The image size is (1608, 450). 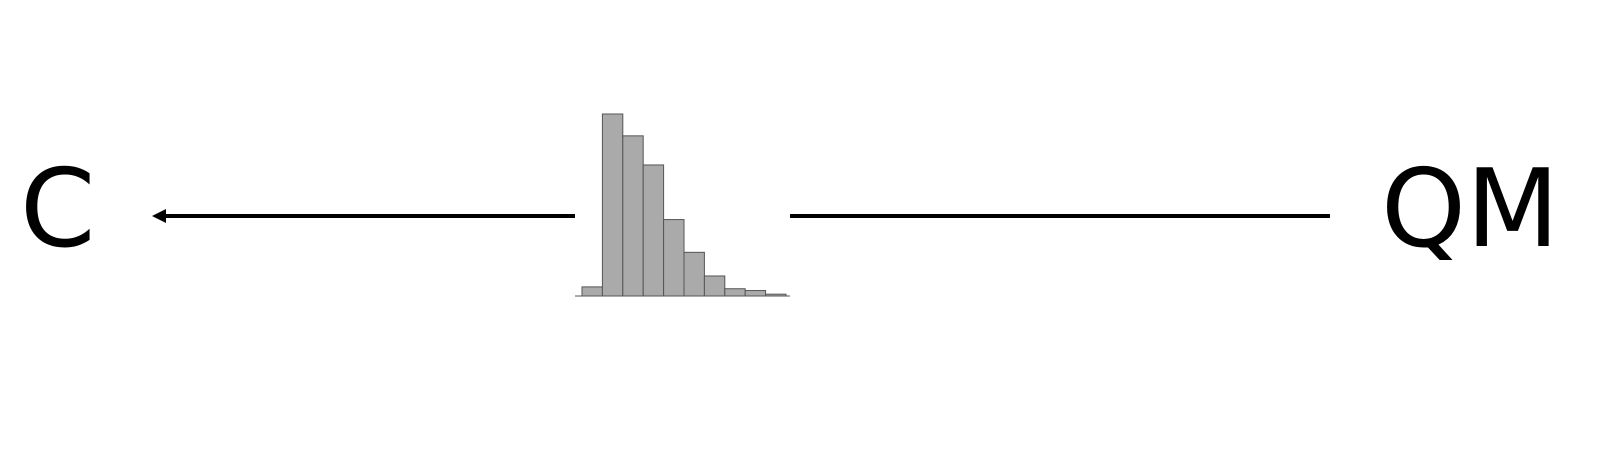 I want to click on label-qm: QM, so click(x=1470, y=209).